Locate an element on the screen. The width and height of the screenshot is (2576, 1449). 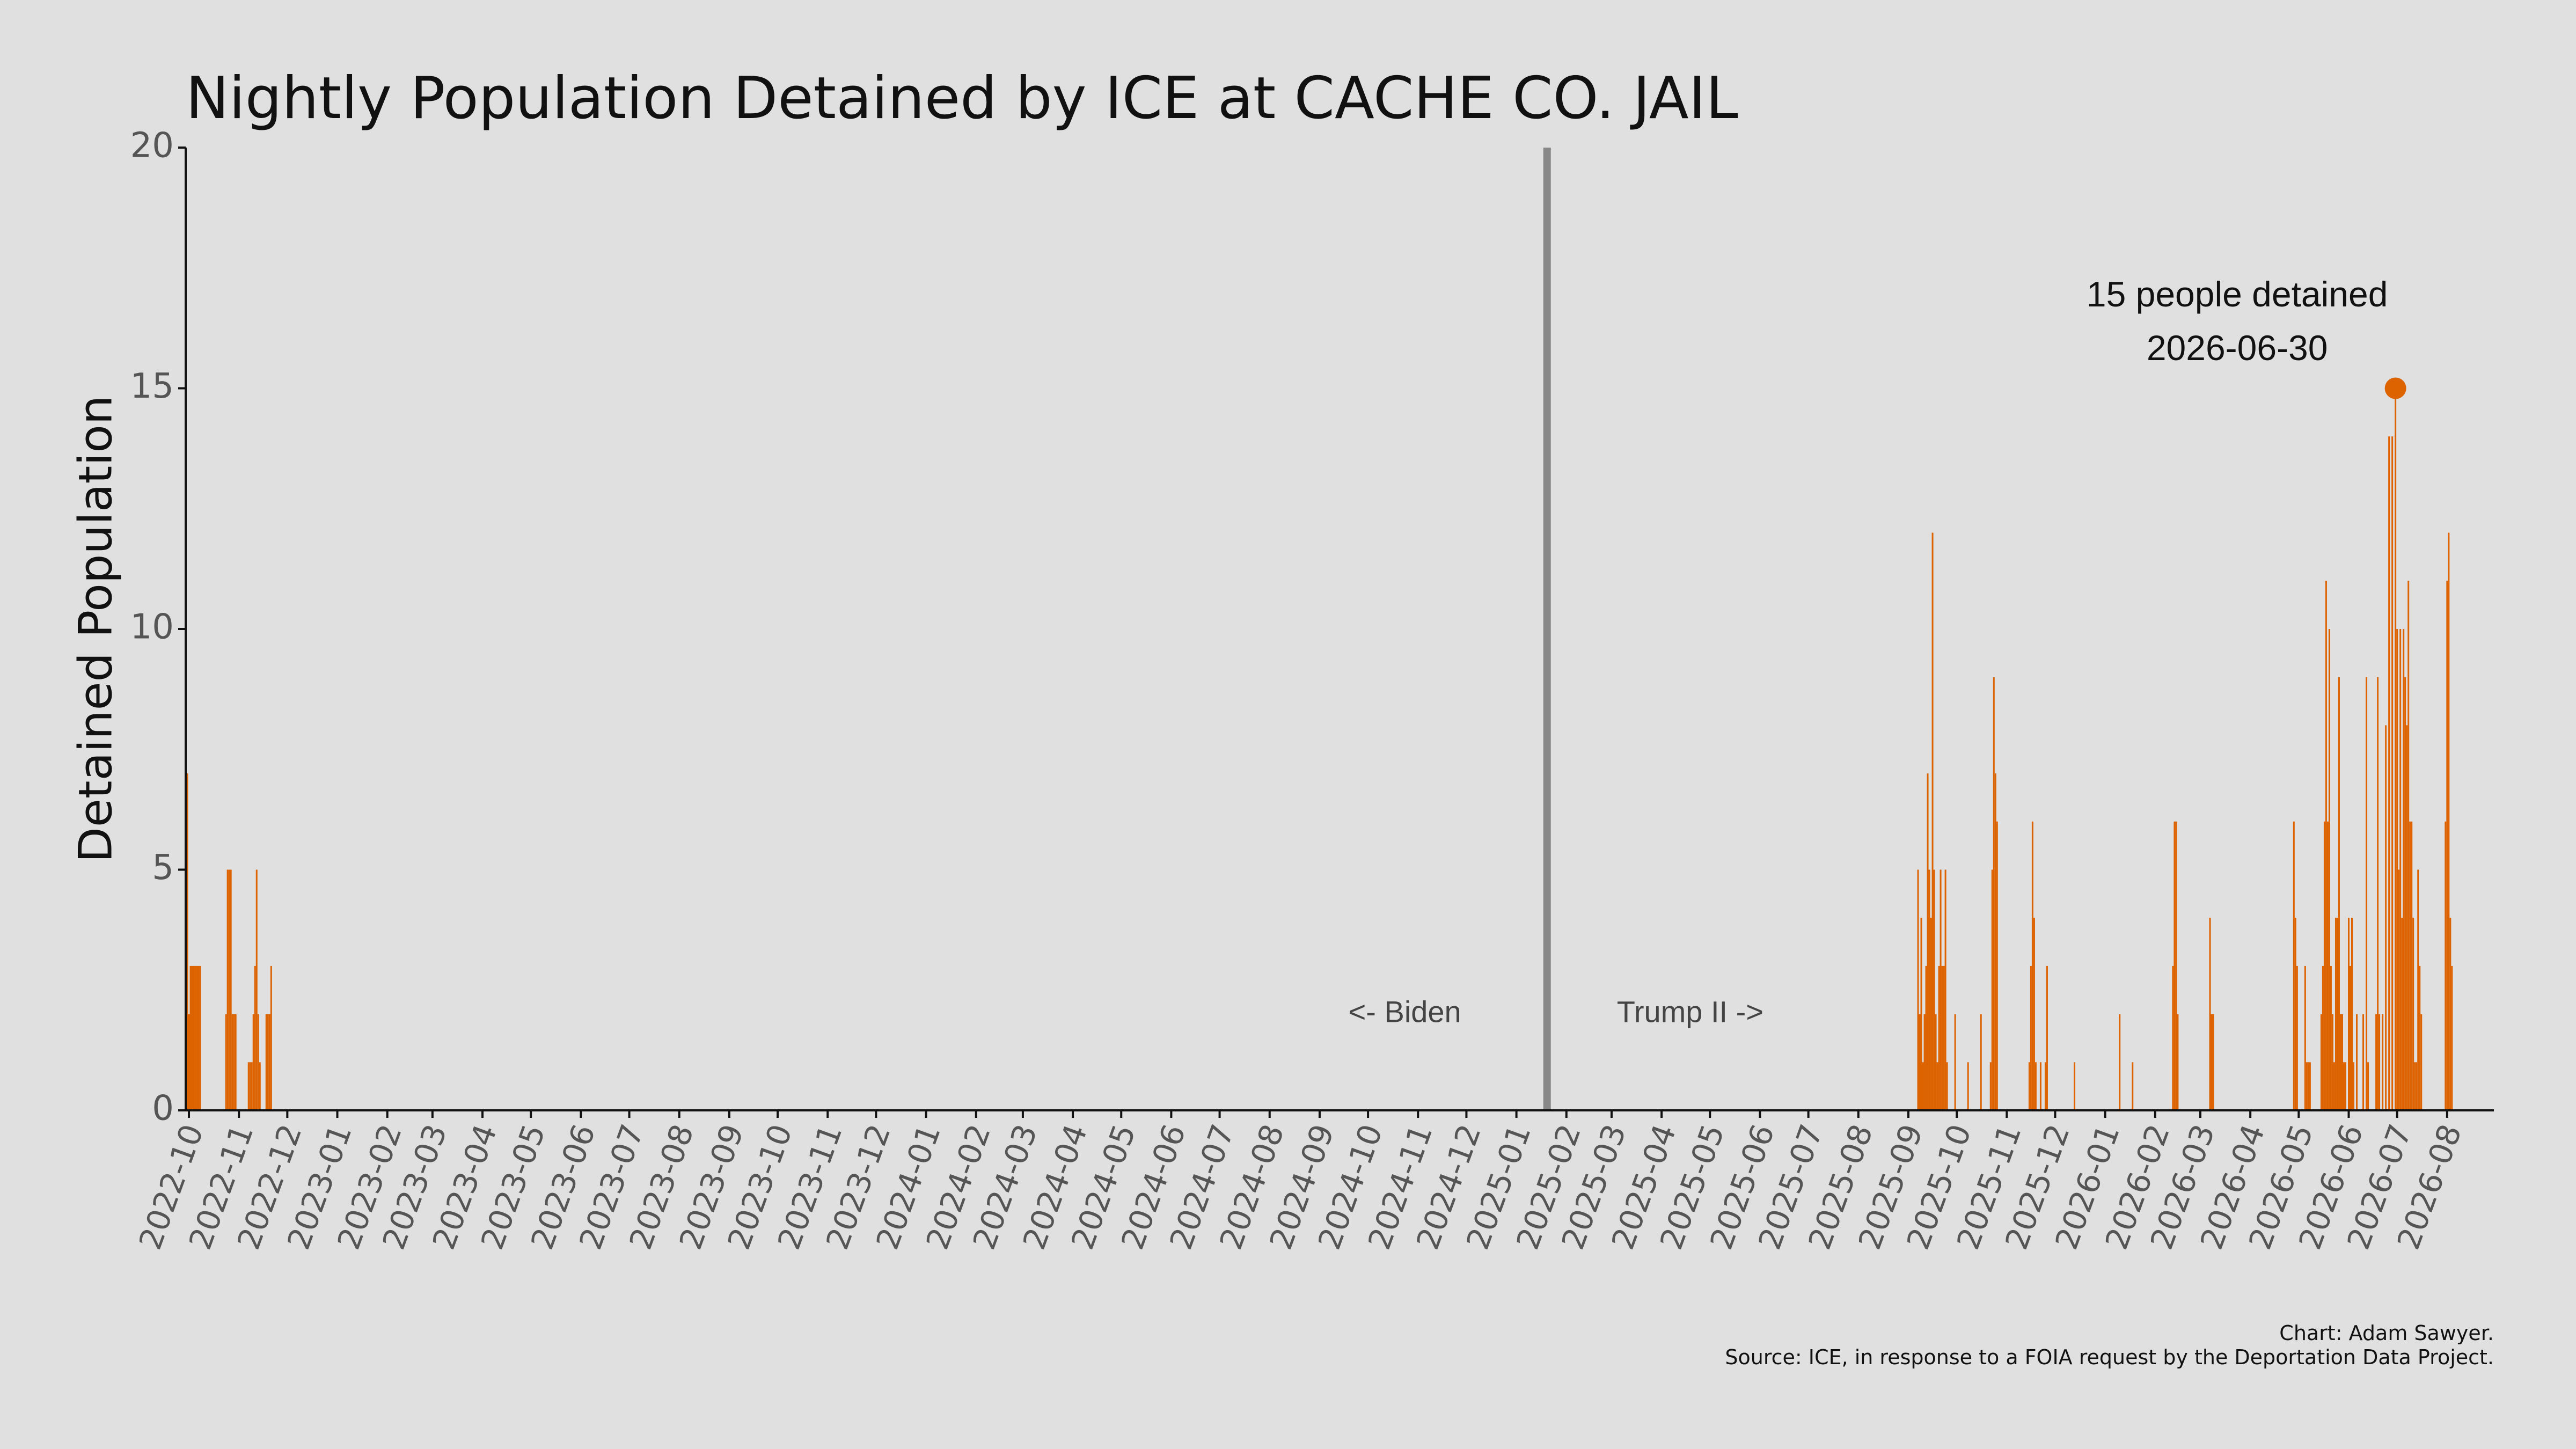
annotation: 15 people detained is located at coordinates (2237, 294).